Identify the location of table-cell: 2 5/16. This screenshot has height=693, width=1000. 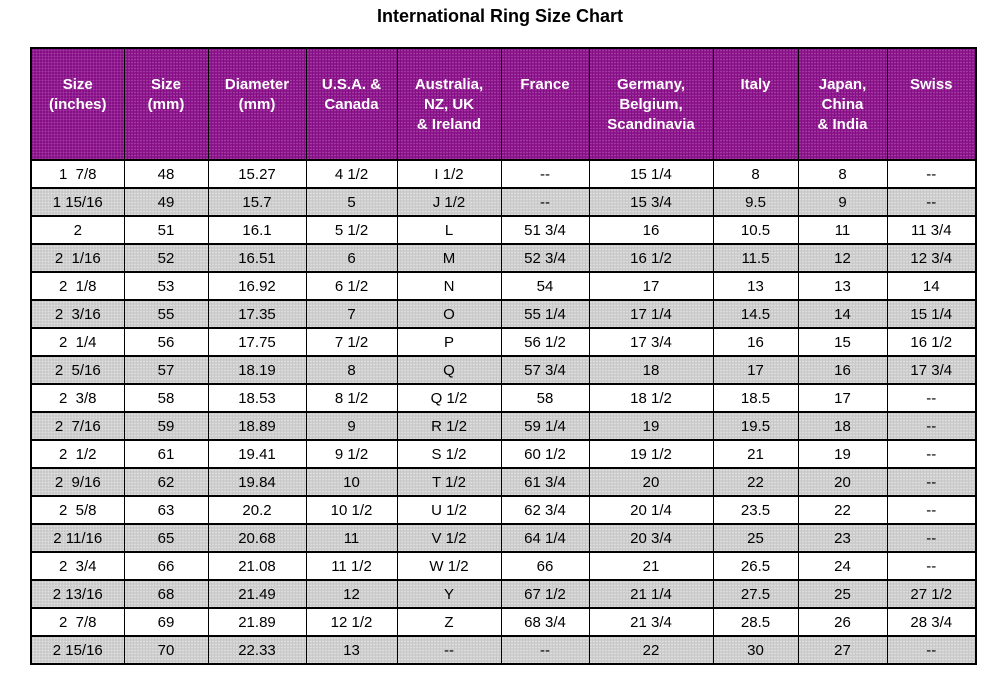
(77, 370).